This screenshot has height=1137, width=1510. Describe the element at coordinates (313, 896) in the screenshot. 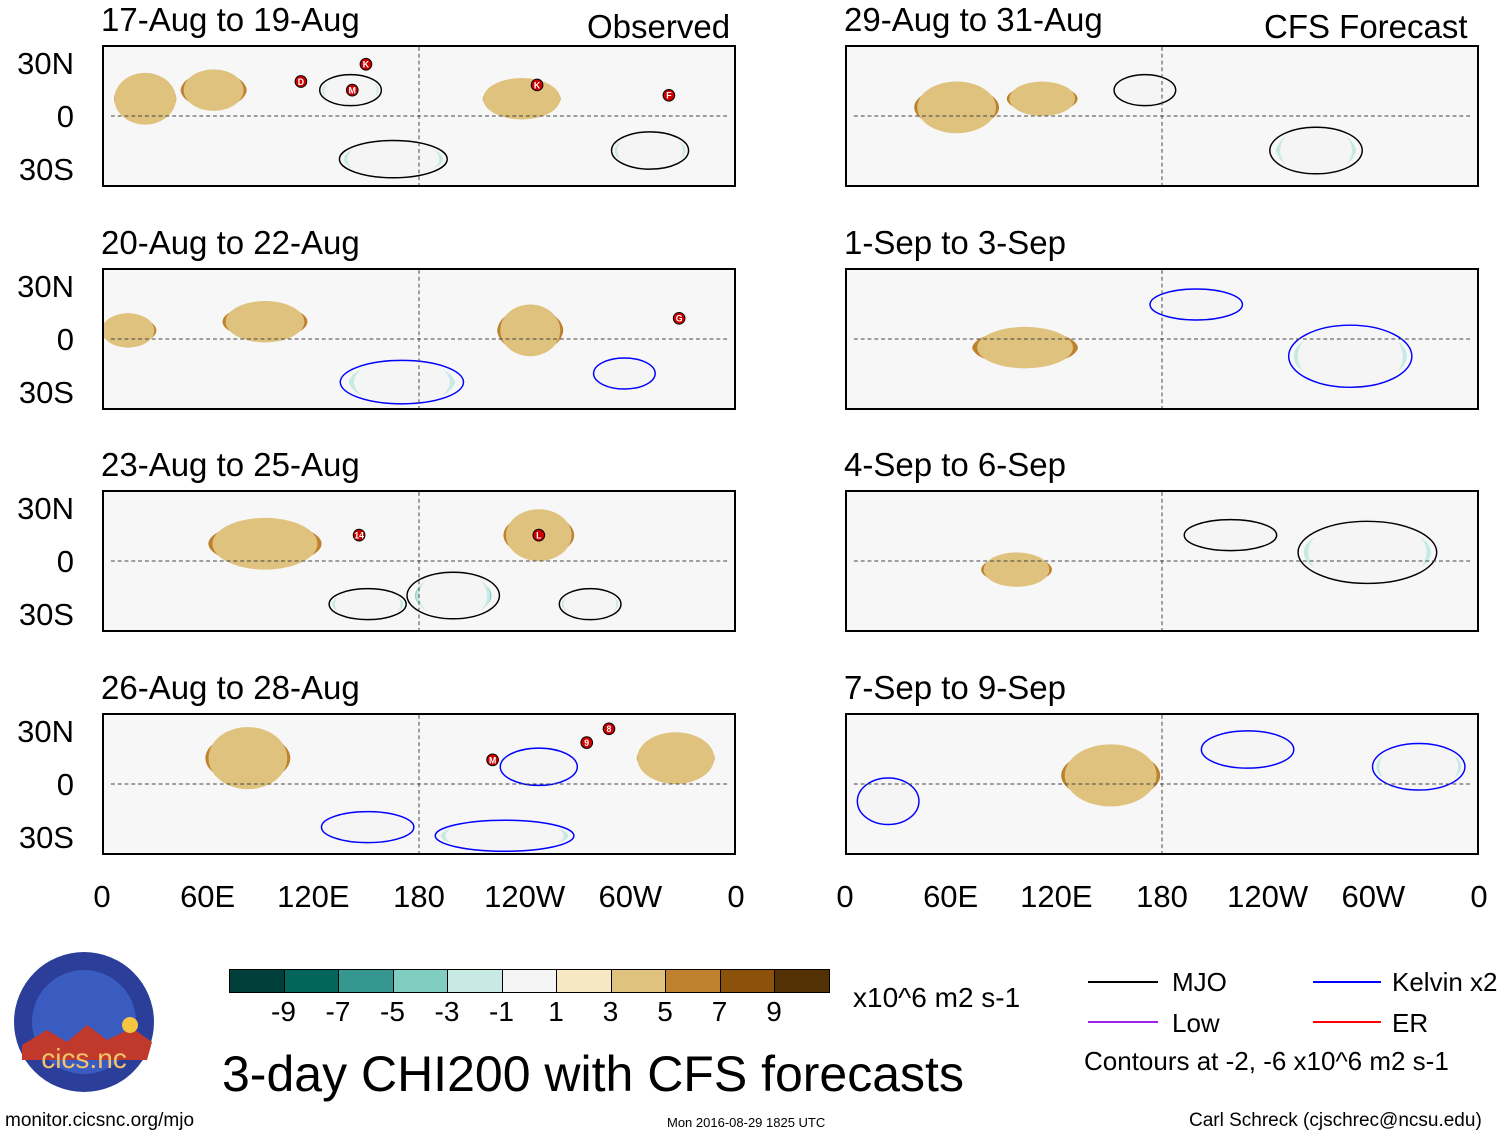

I see `lon-tick-label: 120E` at that location.